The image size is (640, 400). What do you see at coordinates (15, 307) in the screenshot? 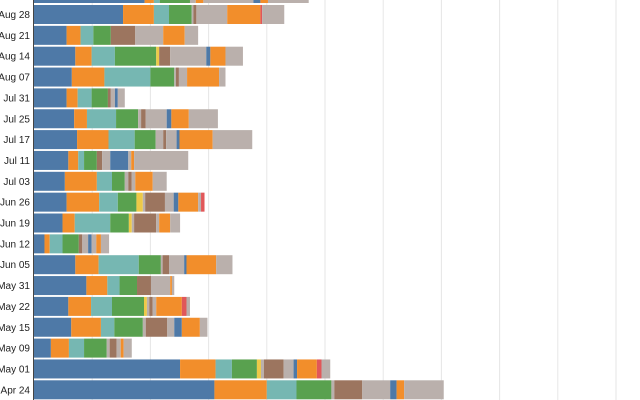
I see `y-tick-label: May 22` at bounding box center [15, 307].